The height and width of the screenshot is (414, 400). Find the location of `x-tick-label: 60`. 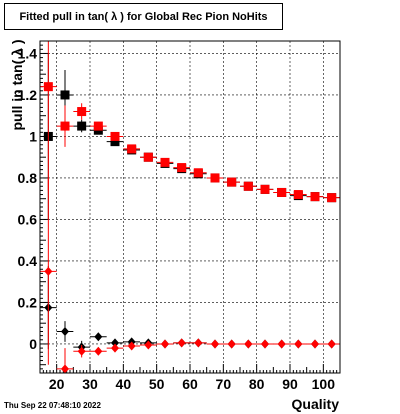

x-tick-label: 60 is located at coordinates (190, 384).